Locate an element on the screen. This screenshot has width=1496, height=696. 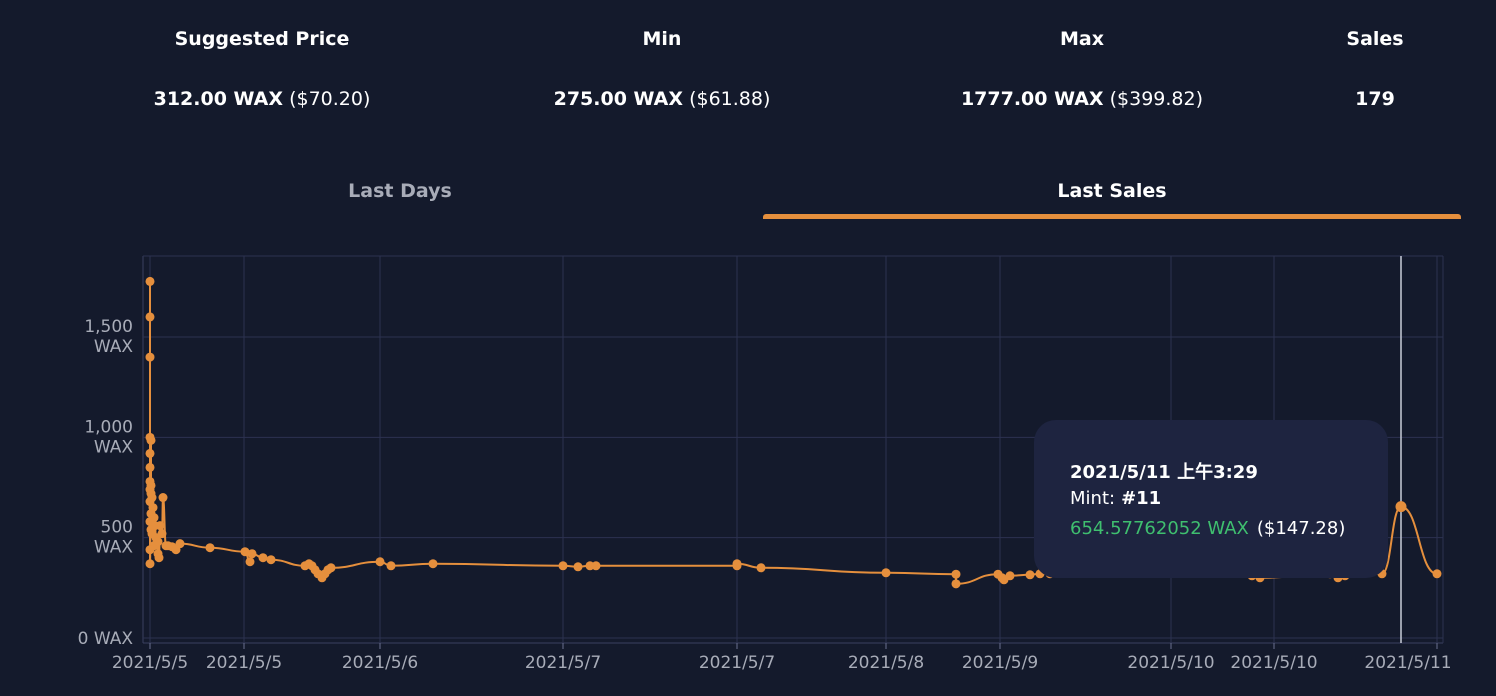
max-value: 1777.00 WAX ($399.82) is located at coordinates (1082, 99).